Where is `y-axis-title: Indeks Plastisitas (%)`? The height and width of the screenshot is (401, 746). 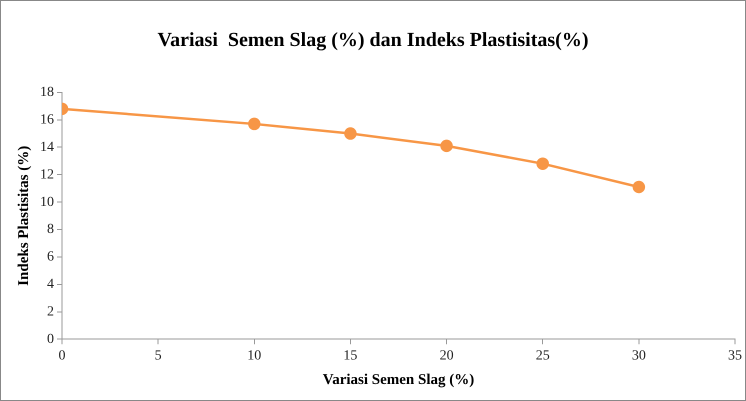
y-axis-title: Indeks Plastisitas (%) is located at coordinates (24, 216).